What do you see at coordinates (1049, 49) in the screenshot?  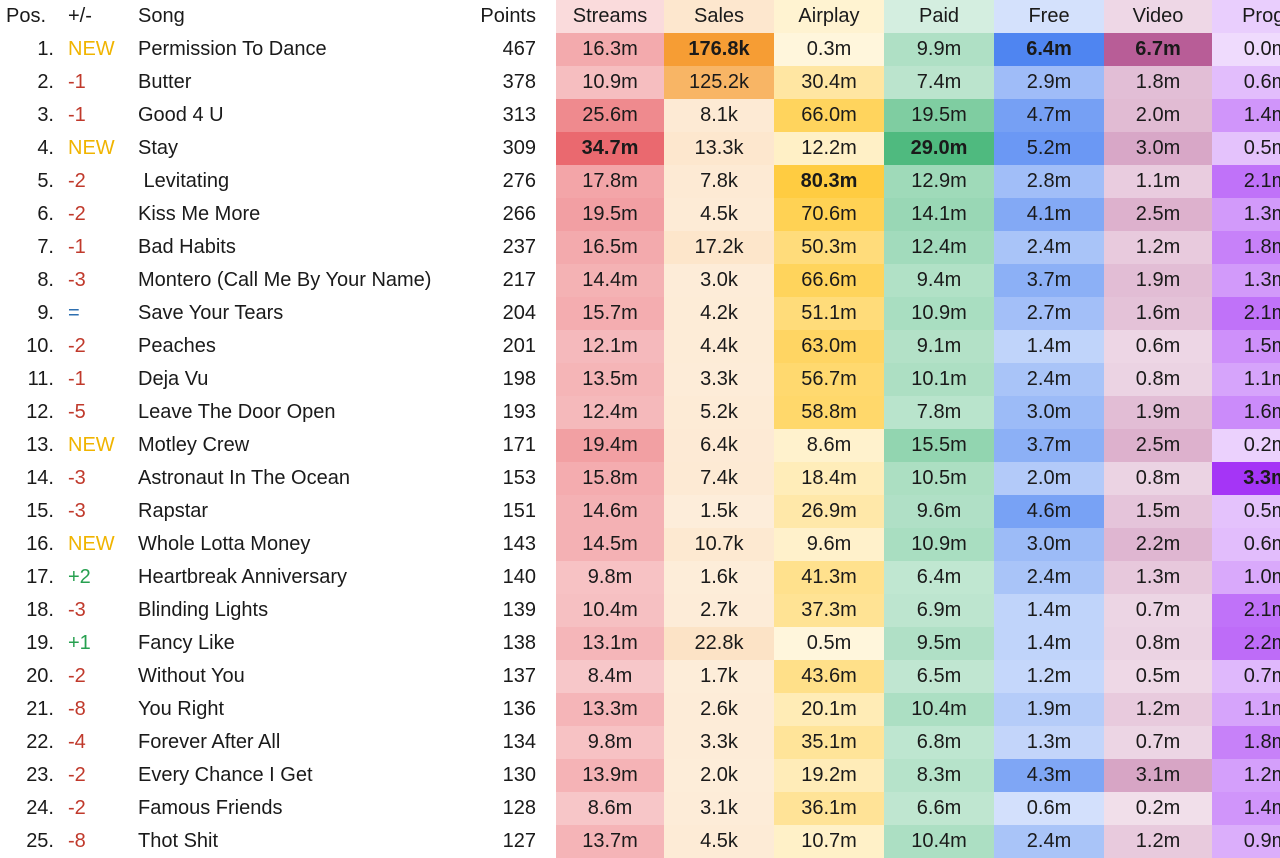 I see `cell-free: 6.4m` at bounding box center [1049, 49].